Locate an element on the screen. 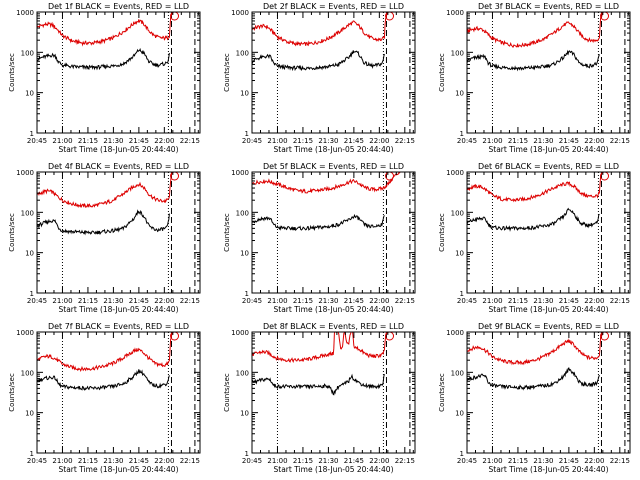  panel-title: Det 7f BLACK = Events, RED = LLD is located at coordinates (118, 326).